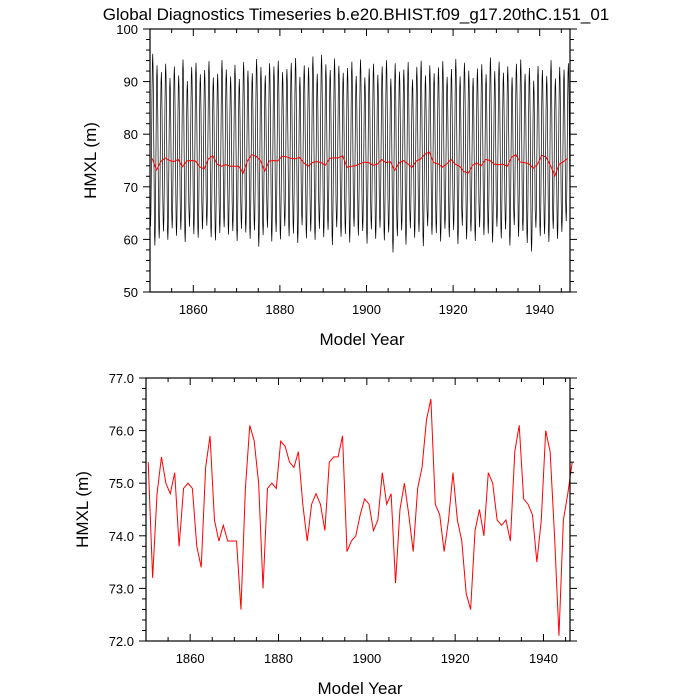 The height and width of the screenshot is (700, 700). Describe the element at coordinates (121, 536) in the screenshot. I see `y-tick-label: 74.0` at that location.